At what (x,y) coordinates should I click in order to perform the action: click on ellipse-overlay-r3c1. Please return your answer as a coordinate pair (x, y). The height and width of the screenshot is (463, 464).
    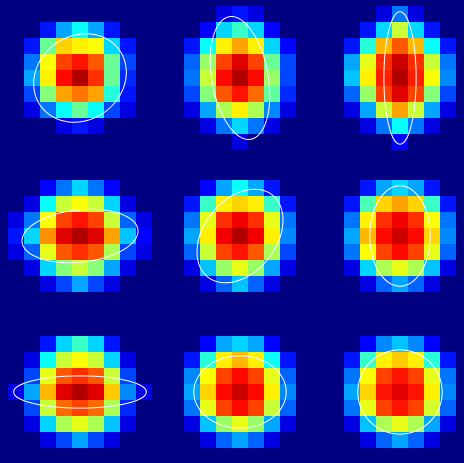
    Looking at the image, I should click on (80, 392).